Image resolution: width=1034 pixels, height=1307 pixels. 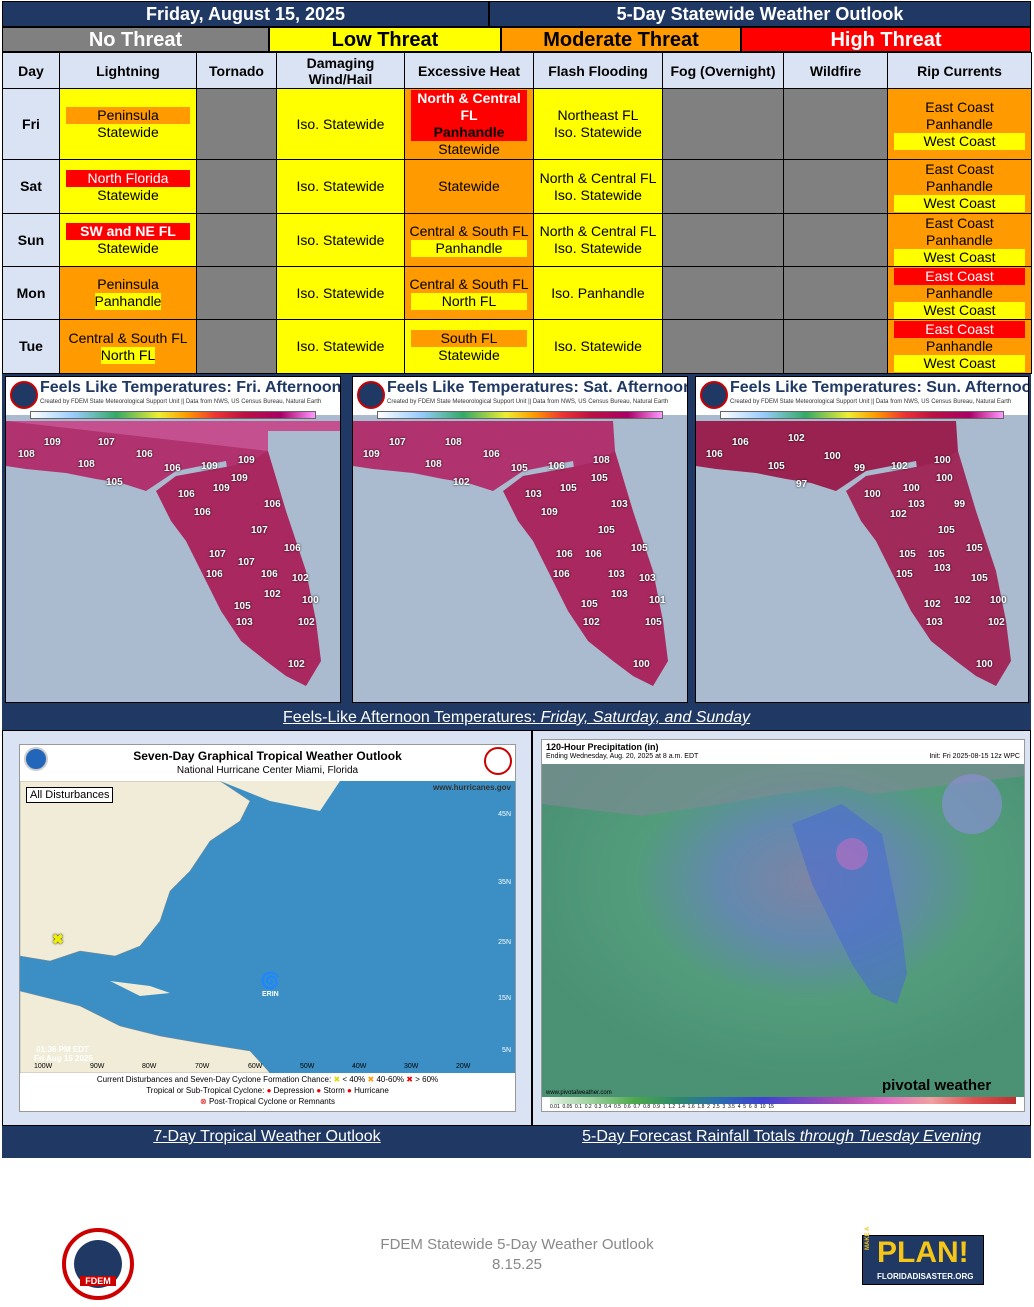 I want to click on lightning-cell: Central & South FL North FL, so click(x=128, y=346).